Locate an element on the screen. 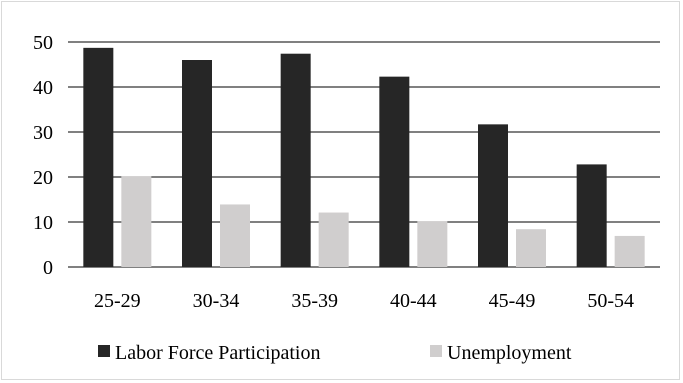 The height and width of the screenshot is (383, 683). legend-label-unemployment: Unemployment is located at coordinates (509, 353).